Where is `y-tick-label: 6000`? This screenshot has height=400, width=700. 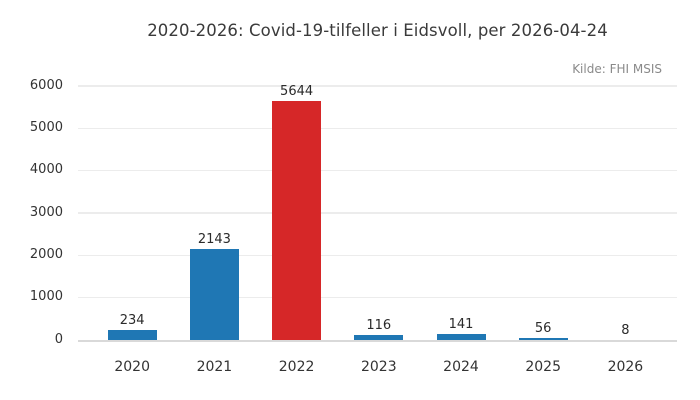 y-tick-label: 6000 is located at coordinates (46, 85).